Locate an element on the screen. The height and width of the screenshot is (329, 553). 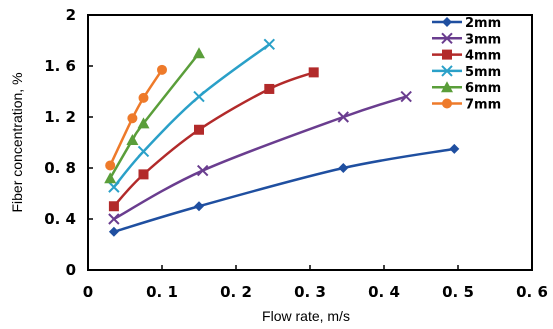
y-tick-label: 0. 4 is located at coordinates (60, 219).